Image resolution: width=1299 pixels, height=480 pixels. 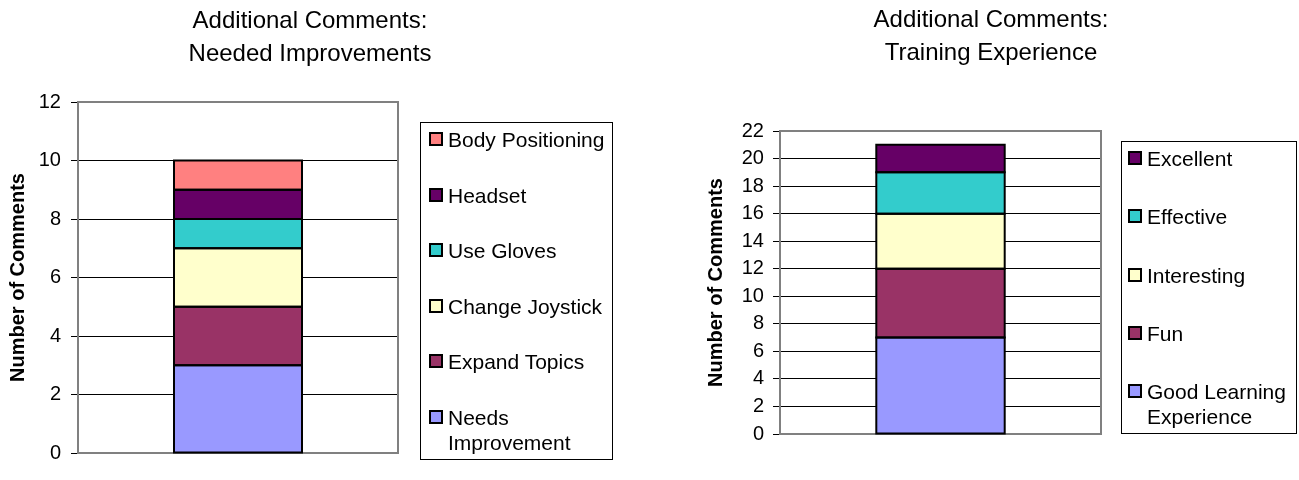 I want to click on legend-label: Effective, so click(x=1187, y=217).